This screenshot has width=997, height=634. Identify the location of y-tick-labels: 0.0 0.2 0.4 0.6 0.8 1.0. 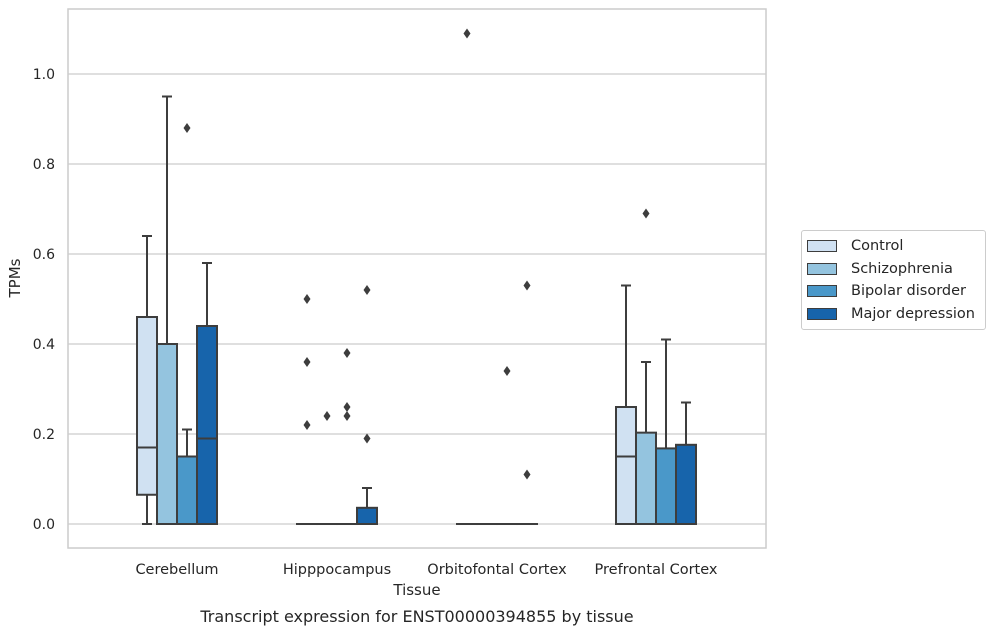
(44, 300).